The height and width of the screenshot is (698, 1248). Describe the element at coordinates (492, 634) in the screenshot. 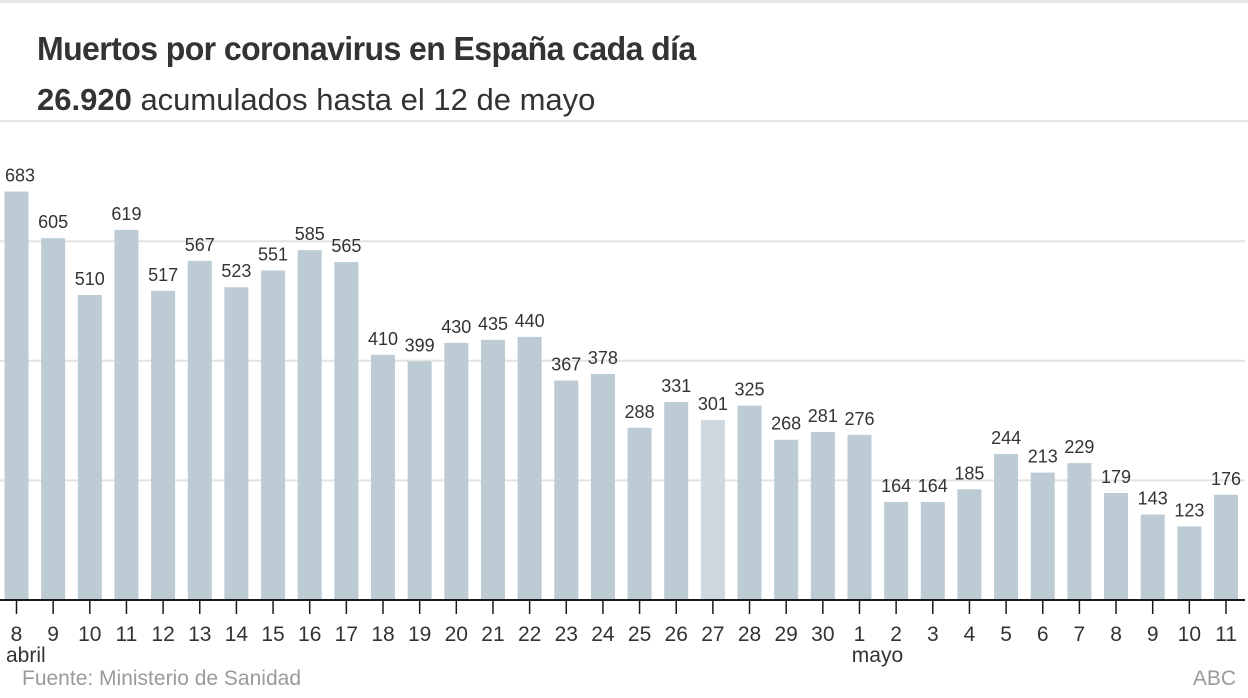

I see `x-tick-label: 21` at that location.